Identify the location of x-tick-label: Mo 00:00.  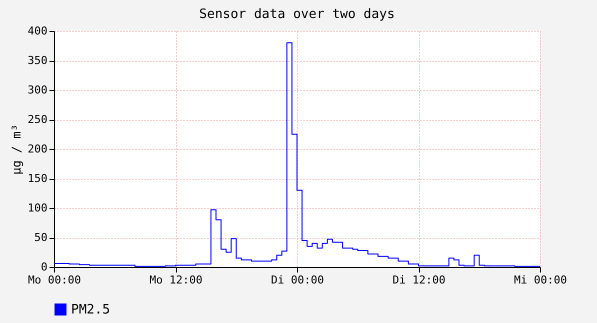
(54, 280).